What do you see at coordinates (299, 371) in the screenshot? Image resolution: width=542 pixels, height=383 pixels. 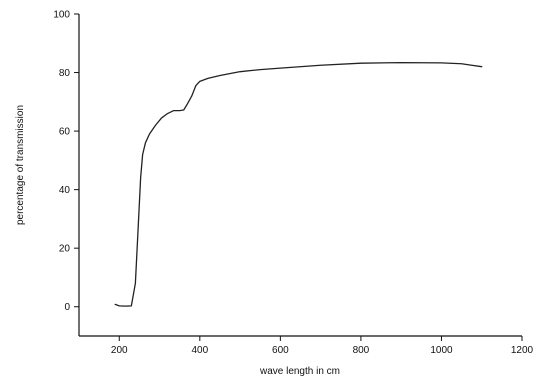 I see `x-axis-title: wave length in cm` at bounding box center [299, 371].